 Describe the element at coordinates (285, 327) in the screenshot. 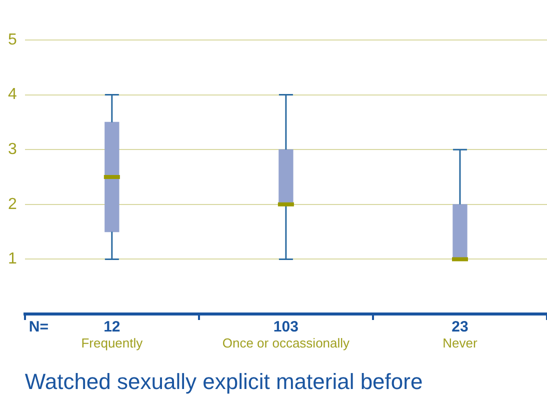

I see `text: 103` at that location.